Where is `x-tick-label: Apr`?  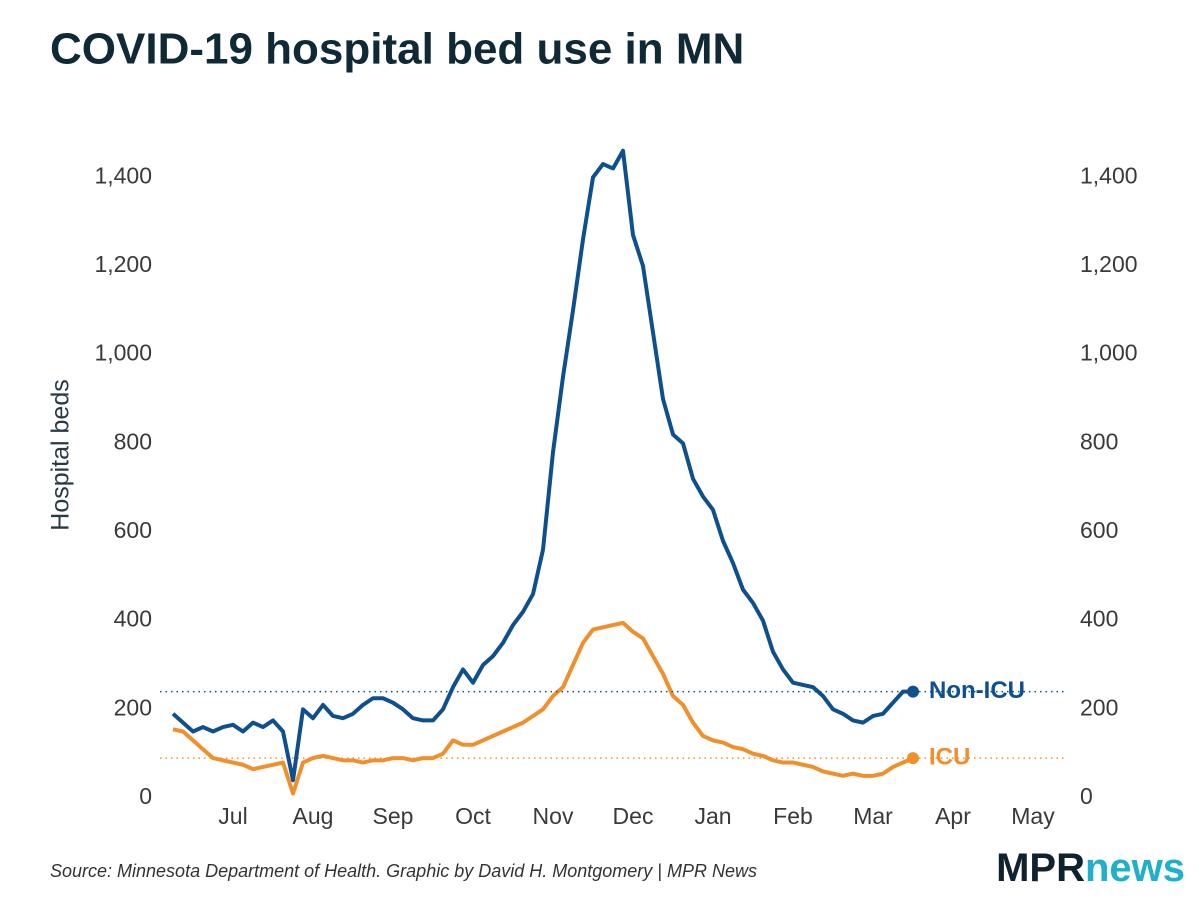
x-tick-label: Apr is located at coordinates (953, 816).